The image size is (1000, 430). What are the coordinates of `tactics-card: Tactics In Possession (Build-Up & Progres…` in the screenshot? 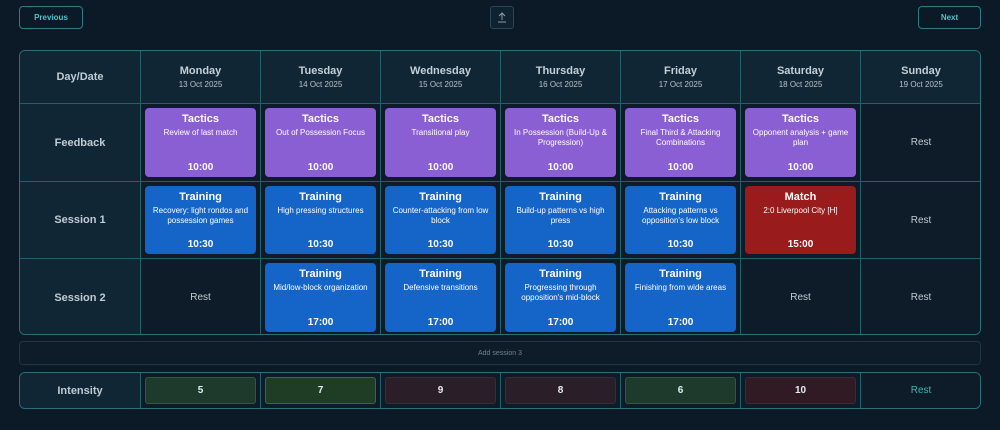 It's located at (560, 142).